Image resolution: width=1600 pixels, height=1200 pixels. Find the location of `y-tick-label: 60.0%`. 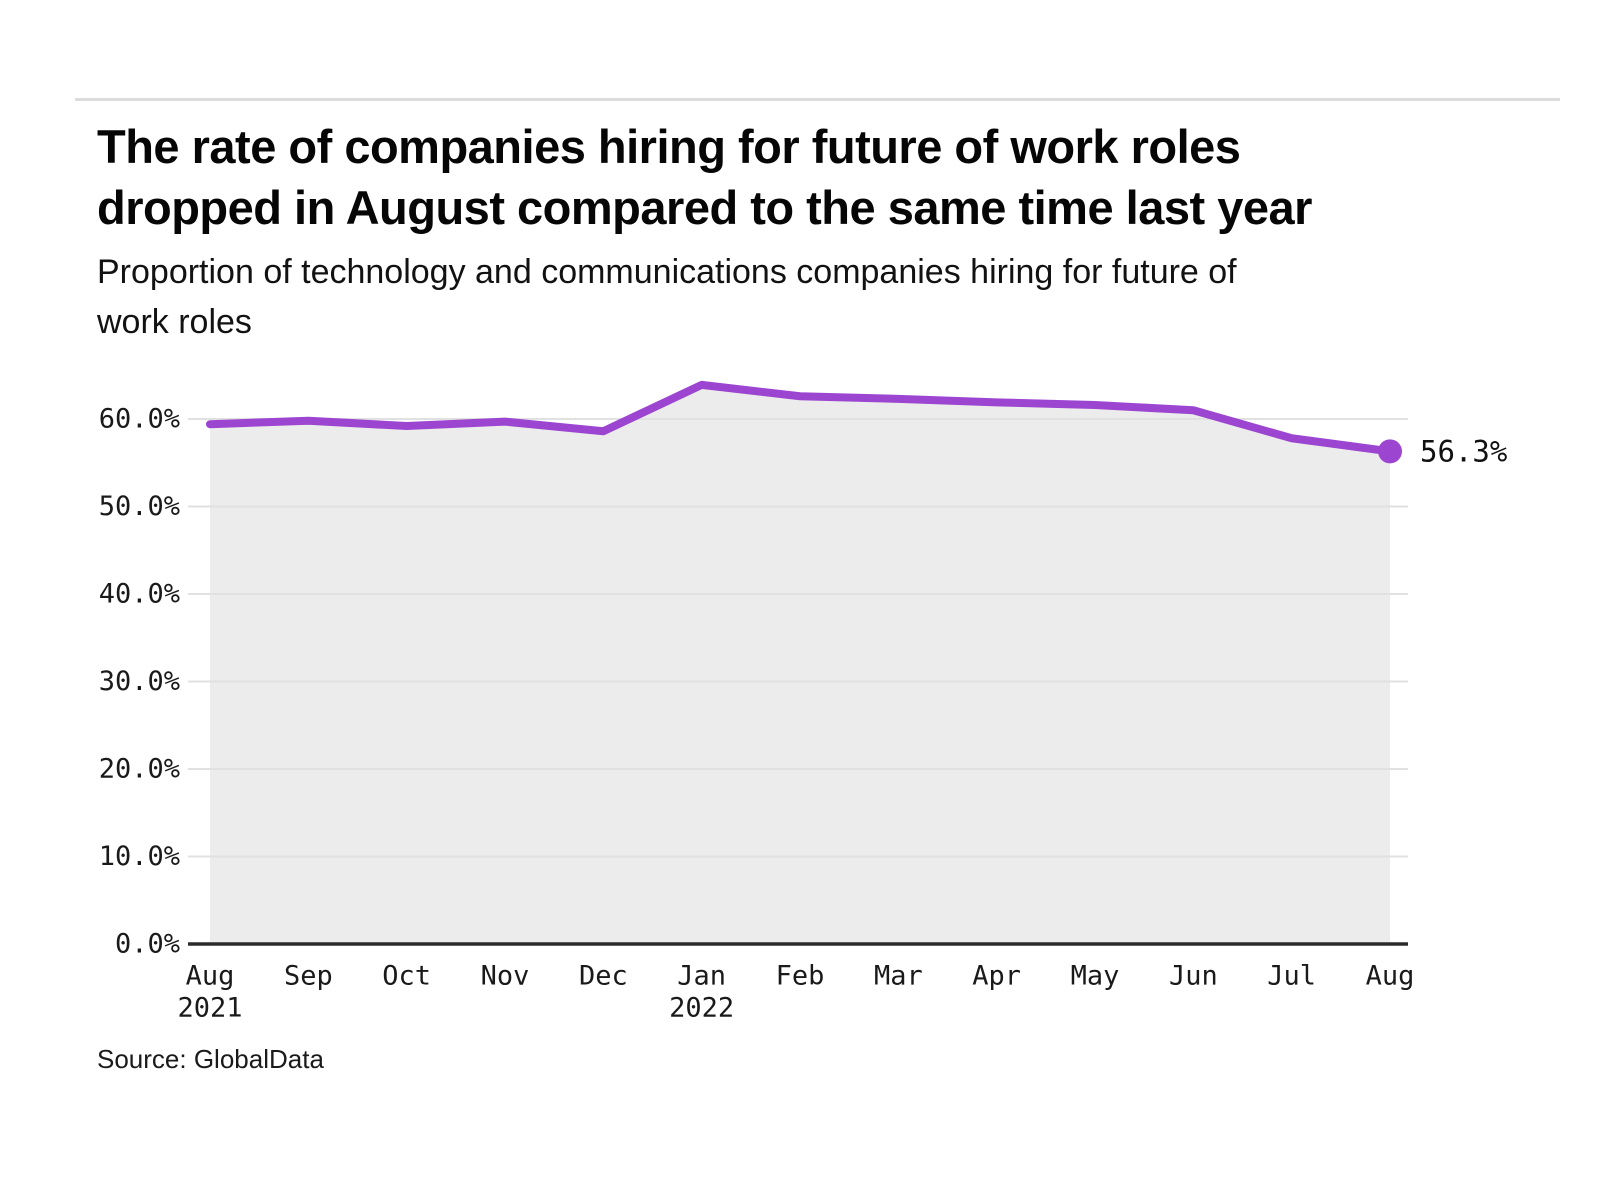

y-tick-label: 60.0% is located at coordinates (139, 419).